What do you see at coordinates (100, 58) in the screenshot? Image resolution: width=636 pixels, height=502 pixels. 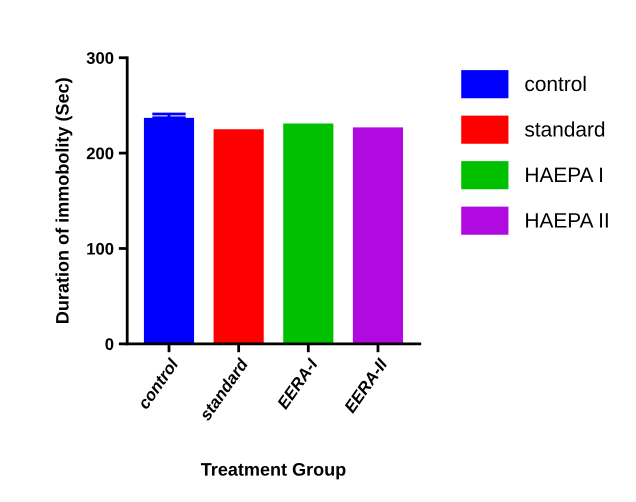 I see `y-tick-label: 300` at bounding box center [100, 58].